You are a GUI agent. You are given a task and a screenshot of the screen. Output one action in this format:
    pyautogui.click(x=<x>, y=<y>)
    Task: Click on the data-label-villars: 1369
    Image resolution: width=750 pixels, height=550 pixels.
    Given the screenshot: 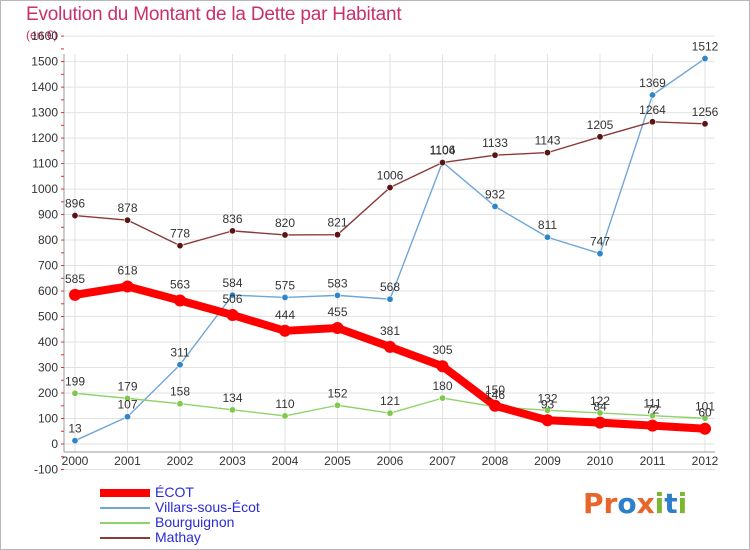 What is the action you would take?
    pyautogui.click(x=652, y=83)
    